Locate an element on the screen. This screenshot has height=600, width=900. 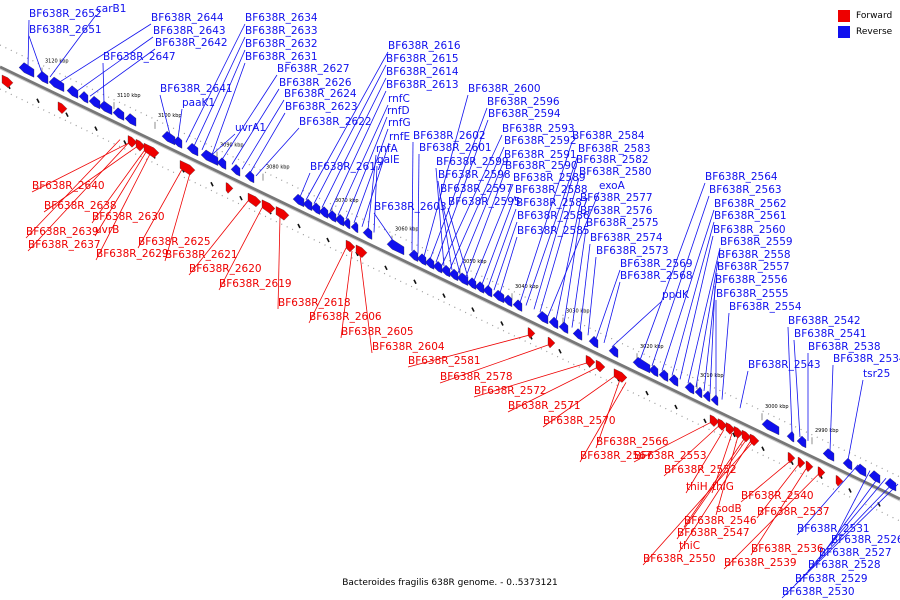
gene-label: BF638R_2527 is located at coordinates (855, 553).